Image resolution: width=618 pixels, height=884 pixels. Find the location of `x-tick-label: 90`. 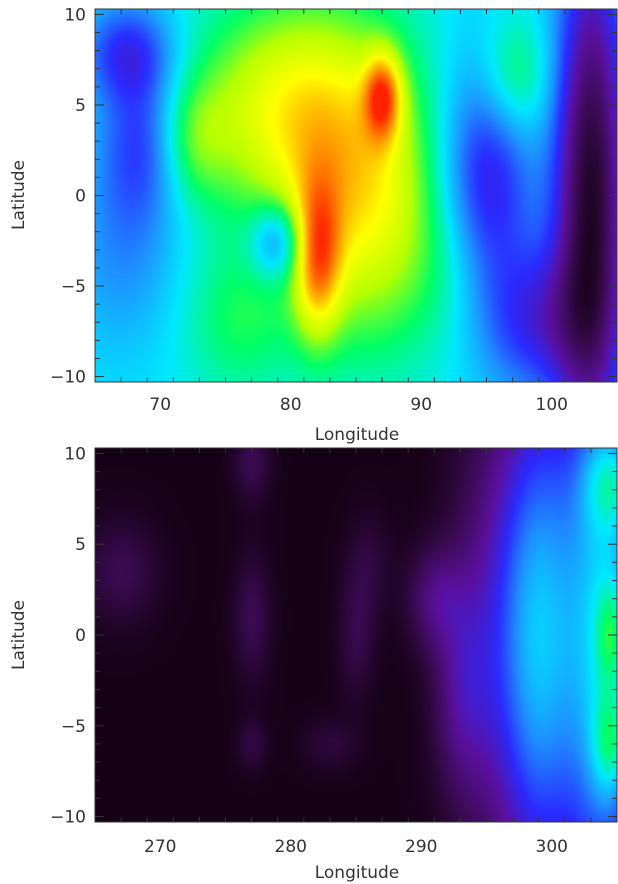

x-tick-label: 90 is located at coordinates (421, 405).